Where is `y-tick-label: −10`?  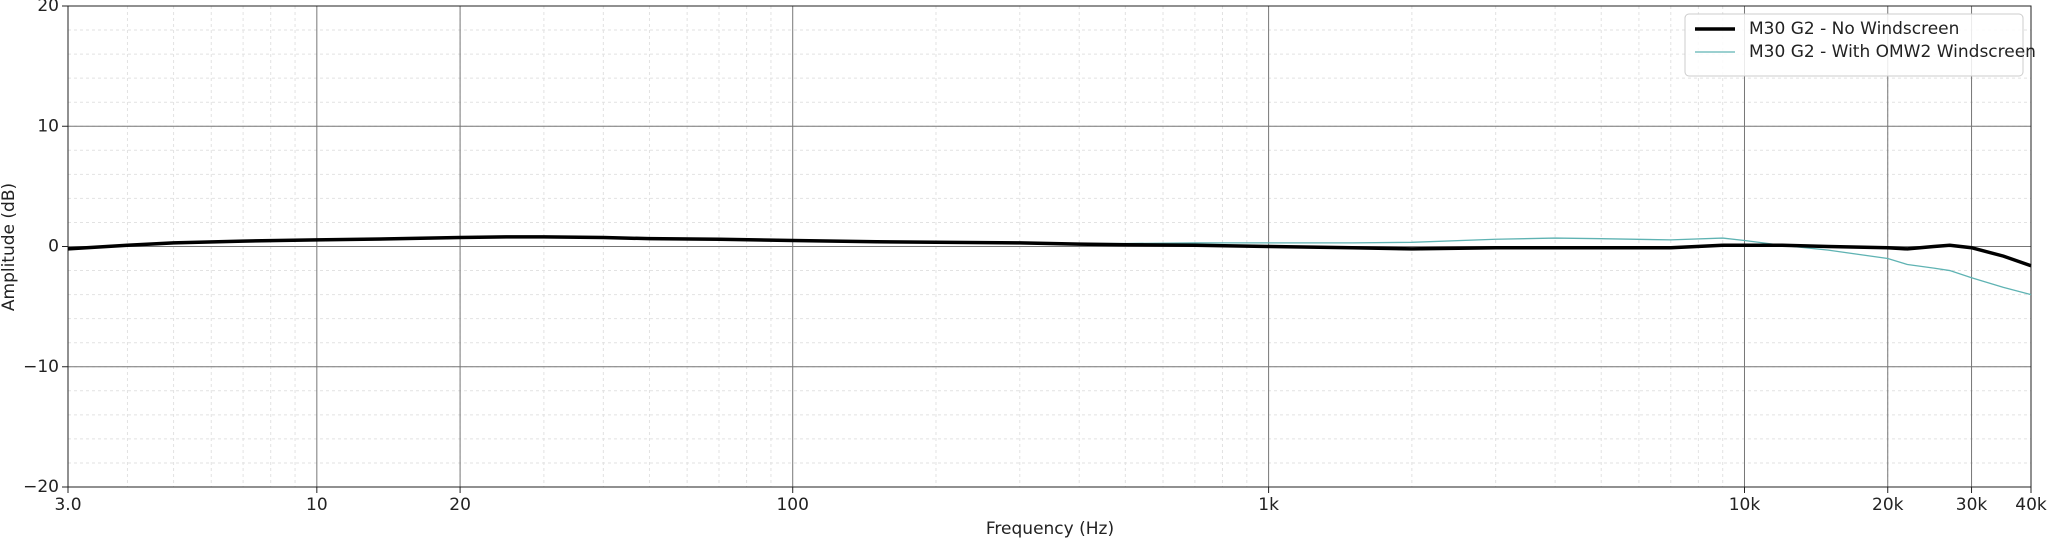
y-tick-label: −10 is located at coordinates (41, 367).